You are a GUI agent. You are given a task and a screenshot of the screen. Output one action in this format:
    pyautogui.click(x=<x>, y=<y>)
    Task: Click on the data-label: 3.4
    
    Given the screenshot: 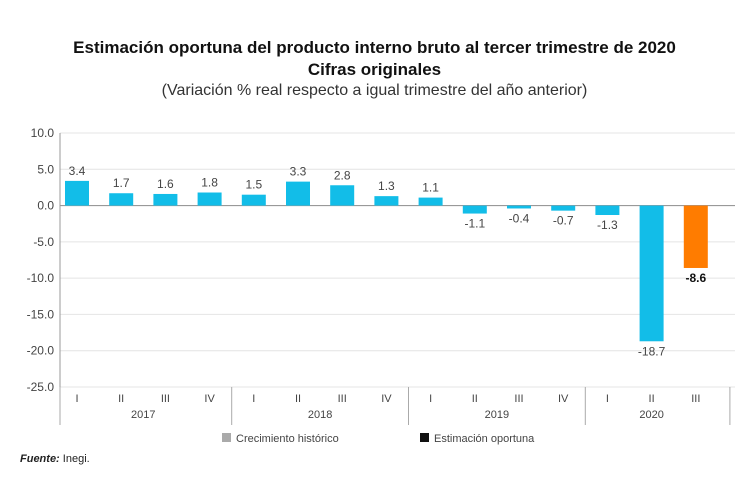 What is the action you would take?
    pyautogui.click(x=77, y=171)
    